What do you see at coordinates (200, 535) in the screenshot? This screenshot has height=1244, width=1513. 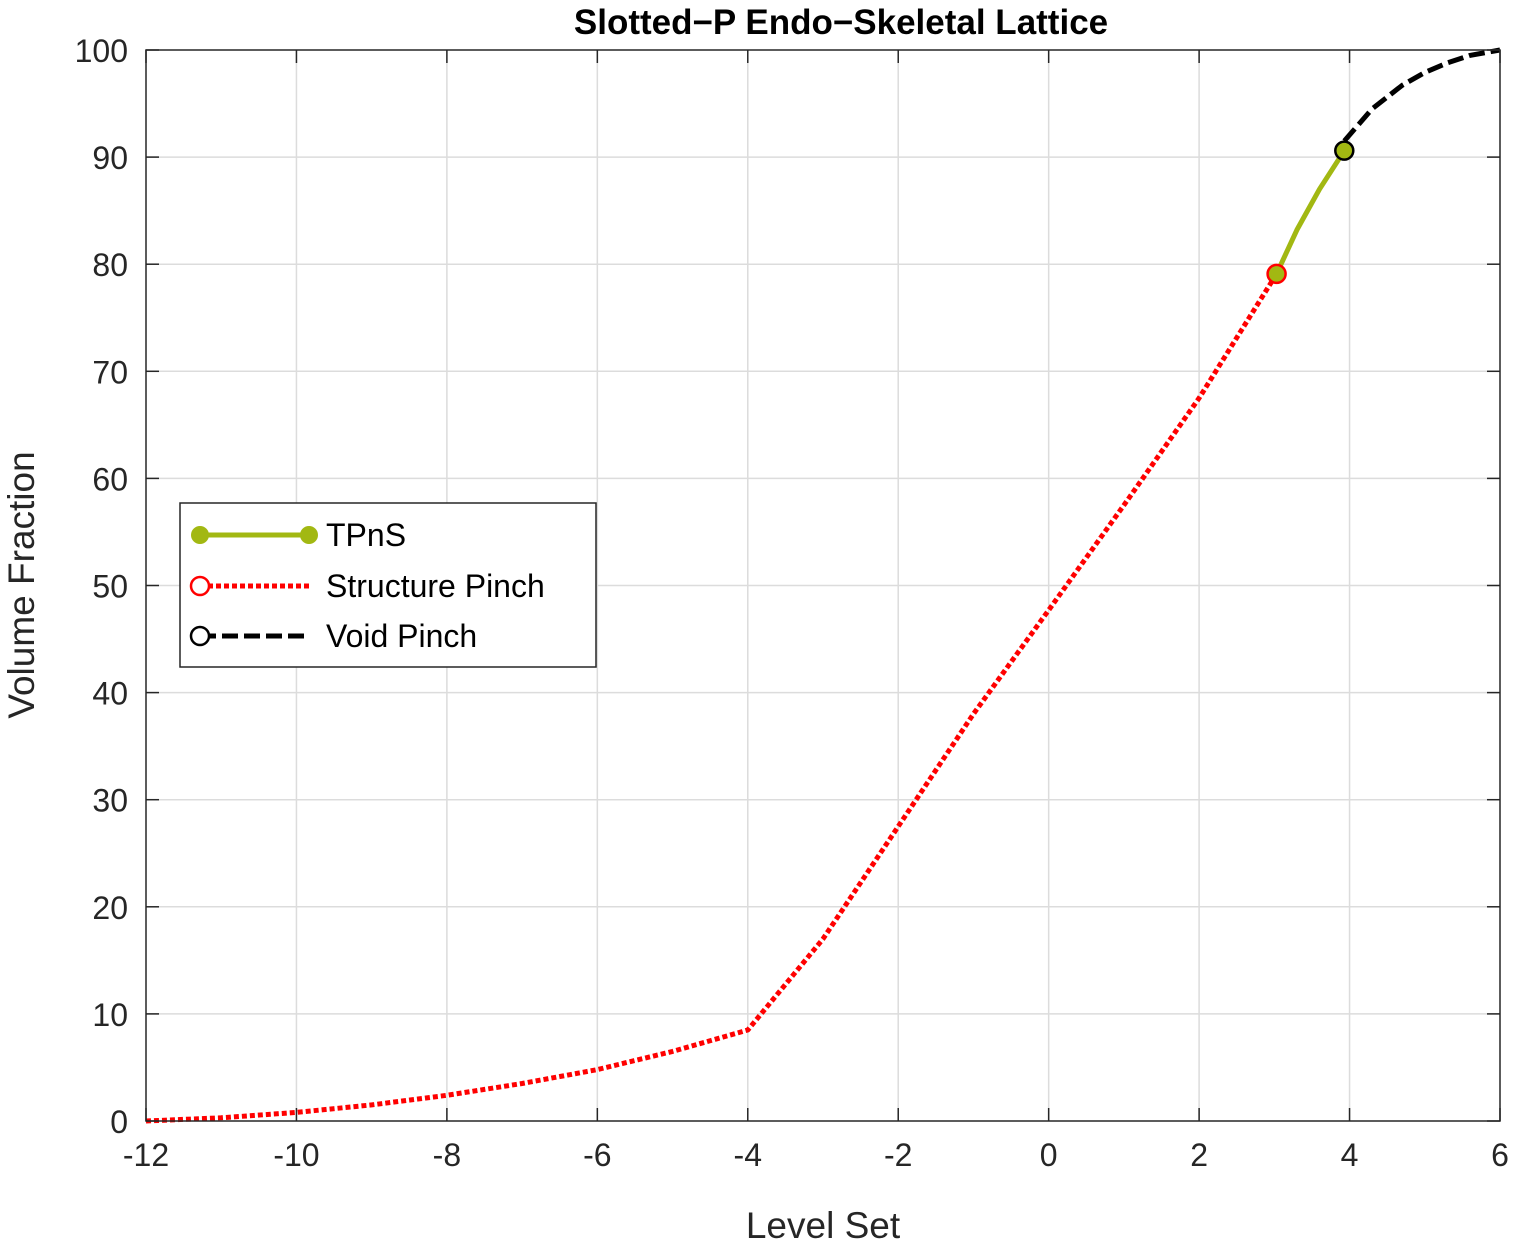 I see `legend-marker-tpns-left` at bounding box center [200, 535].